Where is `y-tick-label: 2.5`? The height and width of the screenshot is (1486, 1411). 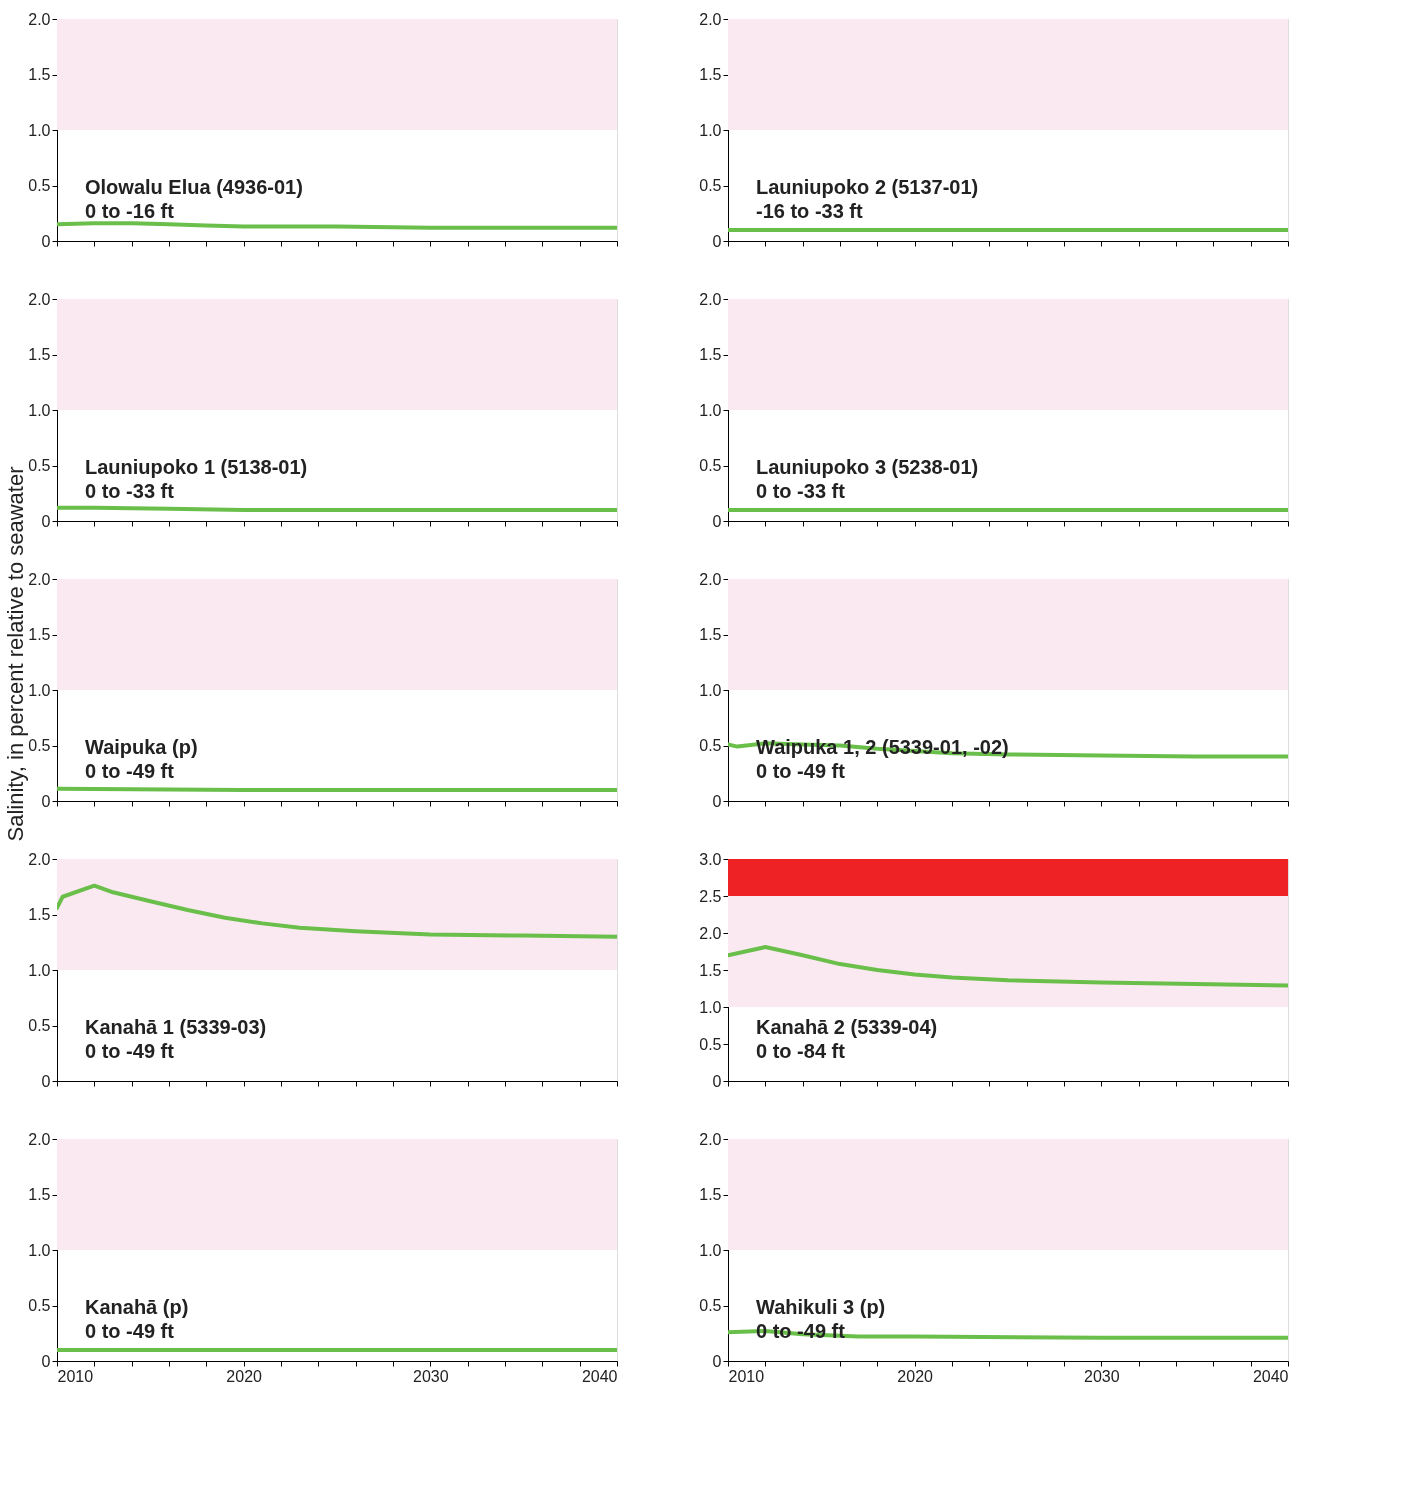
y-tick-label: 2.5 is located at coordinates (710, 896).